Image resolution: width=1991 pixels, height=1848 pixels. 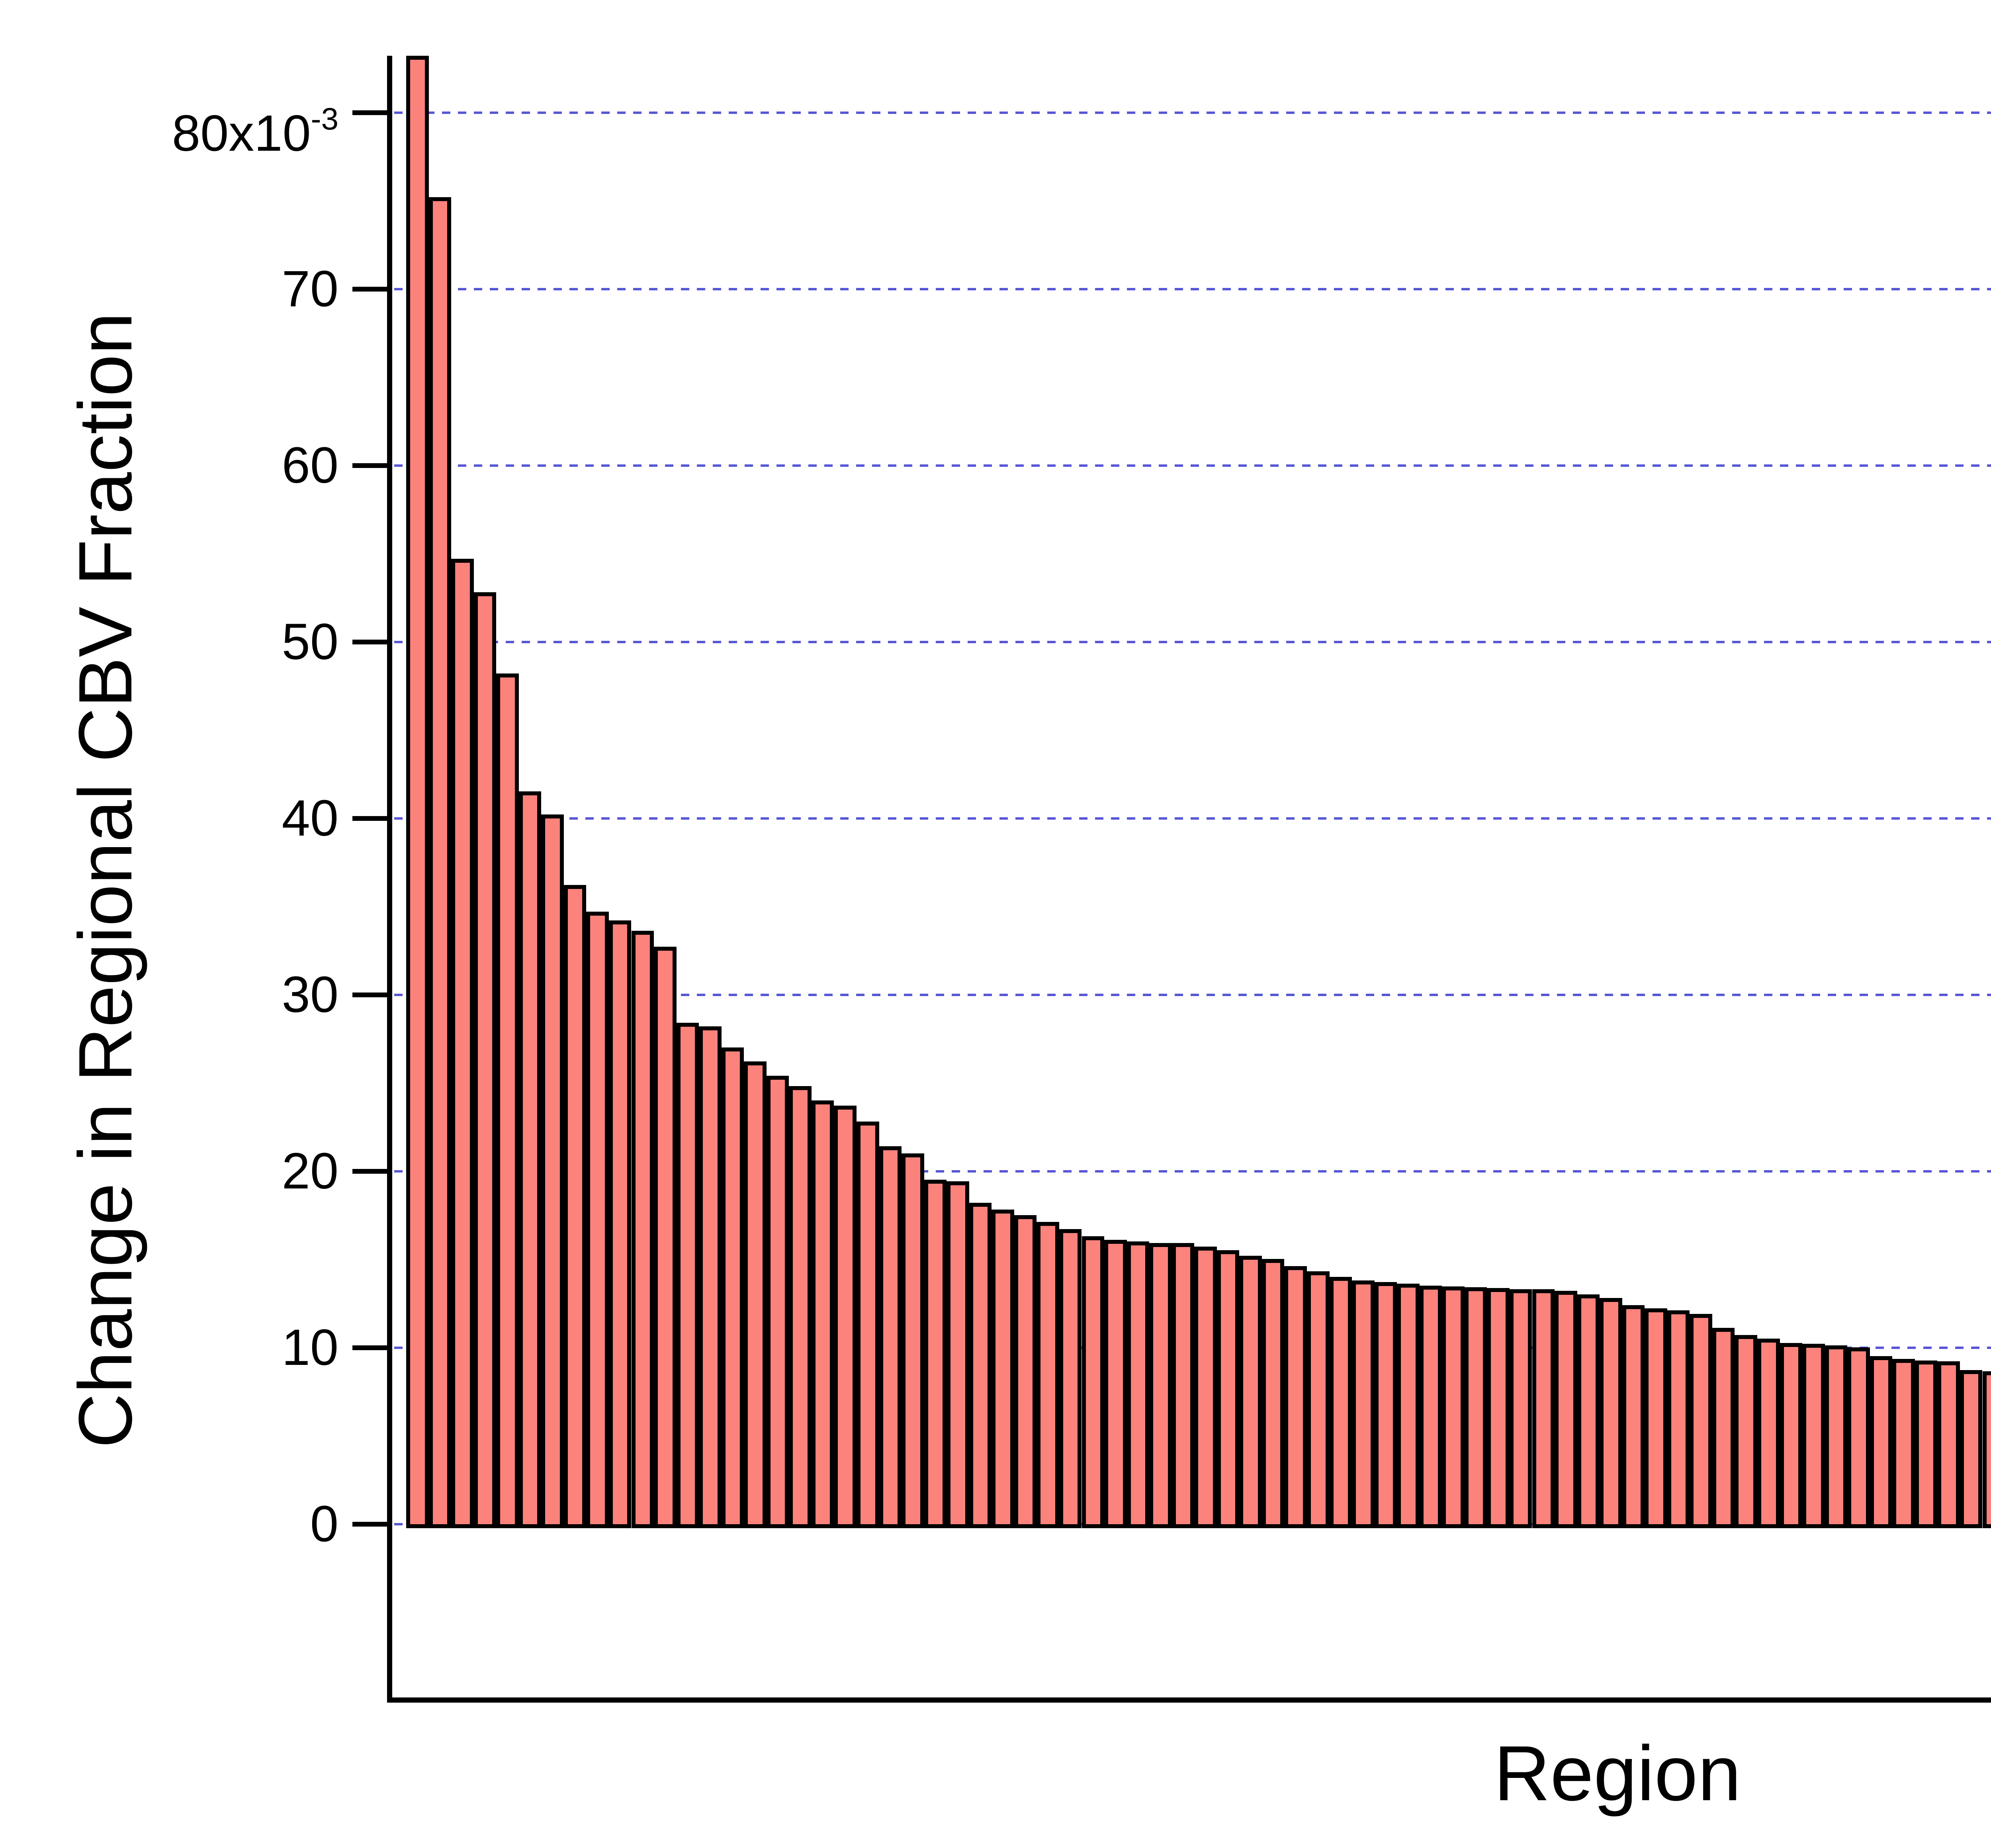 What do you see at coordinates (324, 1524) in the screenshot?
I see `y-tick-label-0: 0` at bounding box center [324, 1524].